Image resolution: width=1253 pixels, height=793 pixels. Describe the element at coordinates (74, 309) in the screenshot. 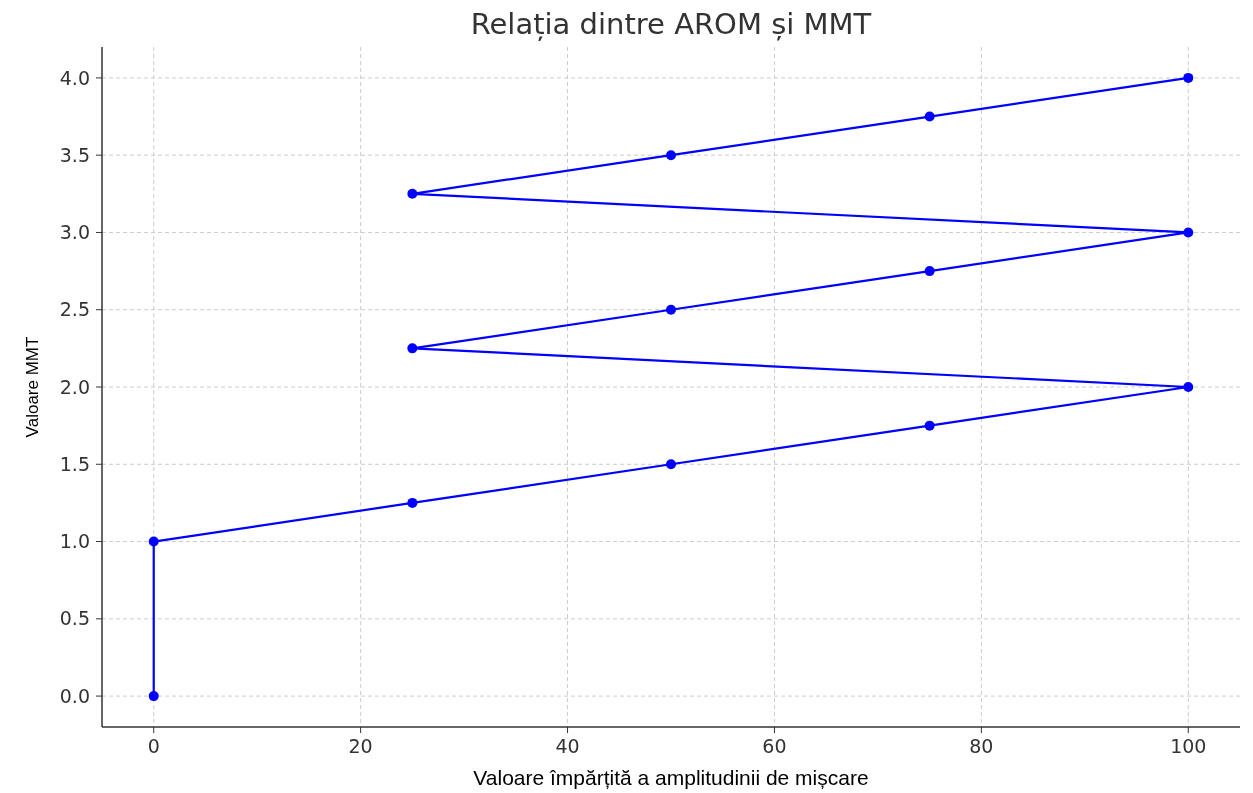

I see `y-tick-label: 2.5` at that location.